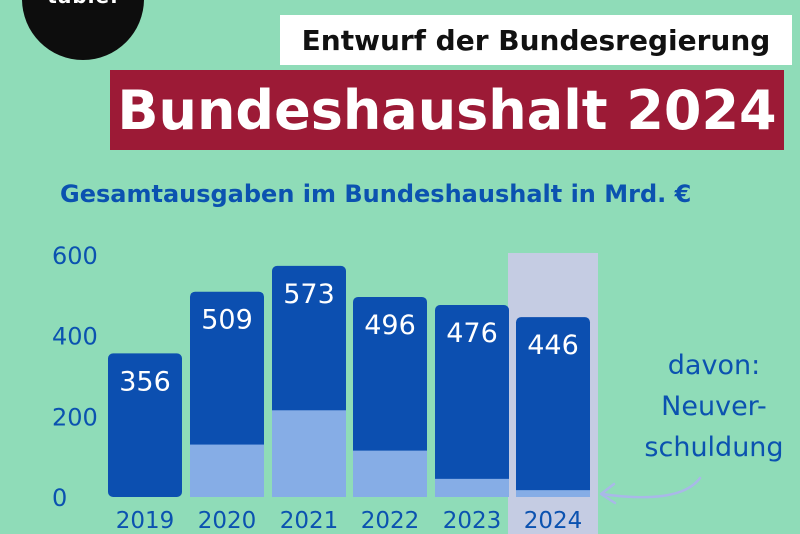 This screenshot has width=800, height=534. I want to click on data-label: 356, so click(145, 381).